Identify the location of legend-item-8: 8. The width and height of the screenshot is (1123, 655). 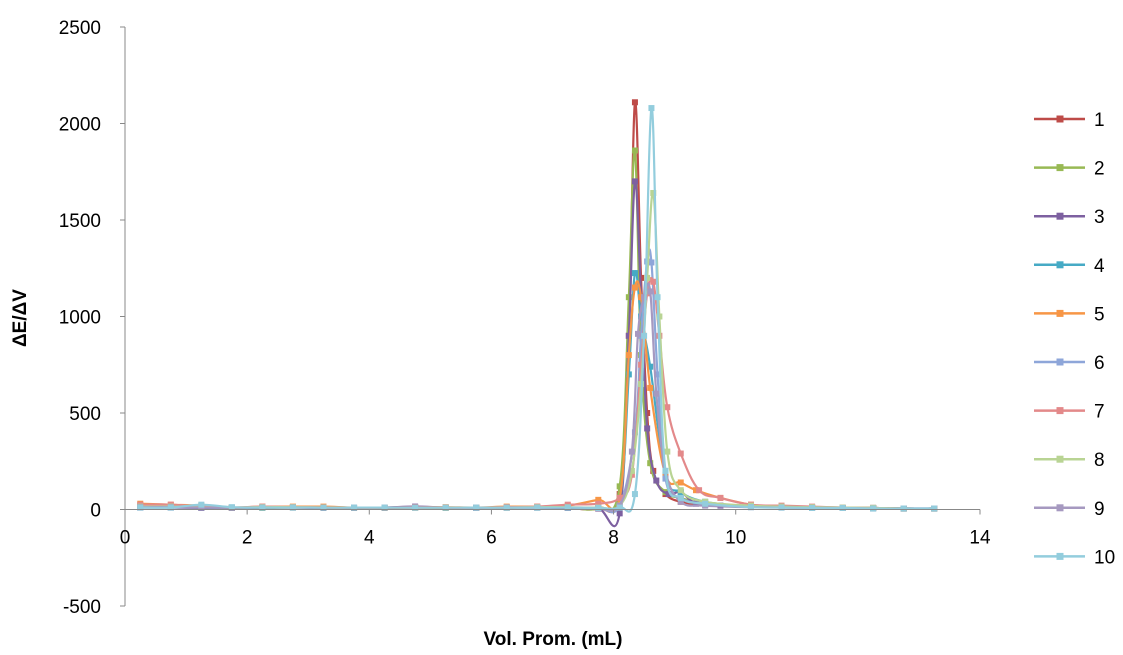
(1069, 460).